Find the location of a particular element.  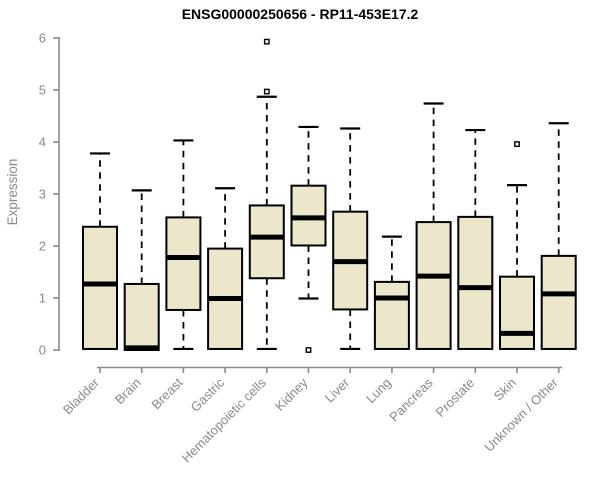

x-category-label-pancreas: Pancreas is located at coordinates (411, 400).